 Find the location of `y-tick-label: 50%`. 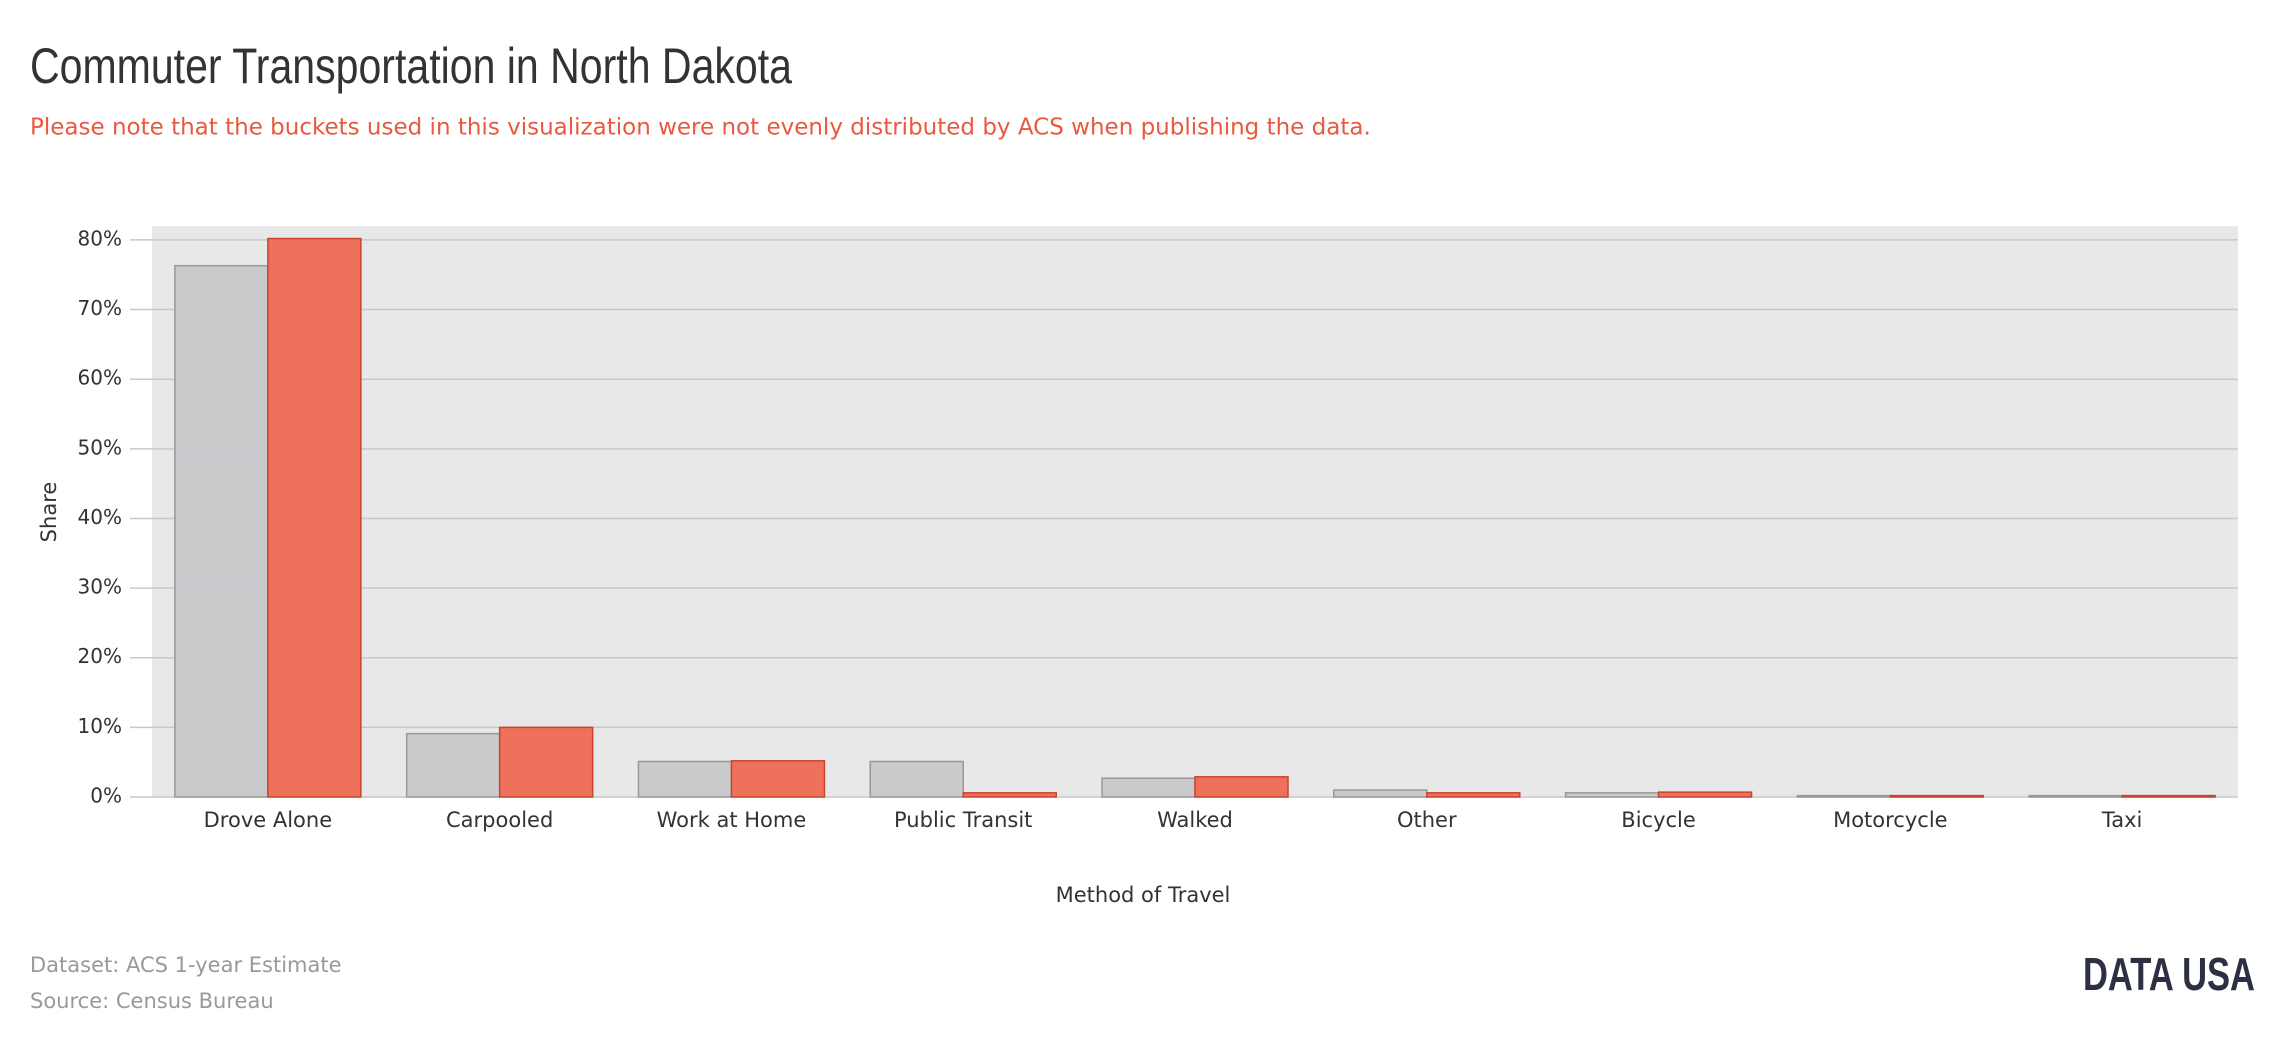

y-tick-label: 50% is located at coordinates (100, 447).